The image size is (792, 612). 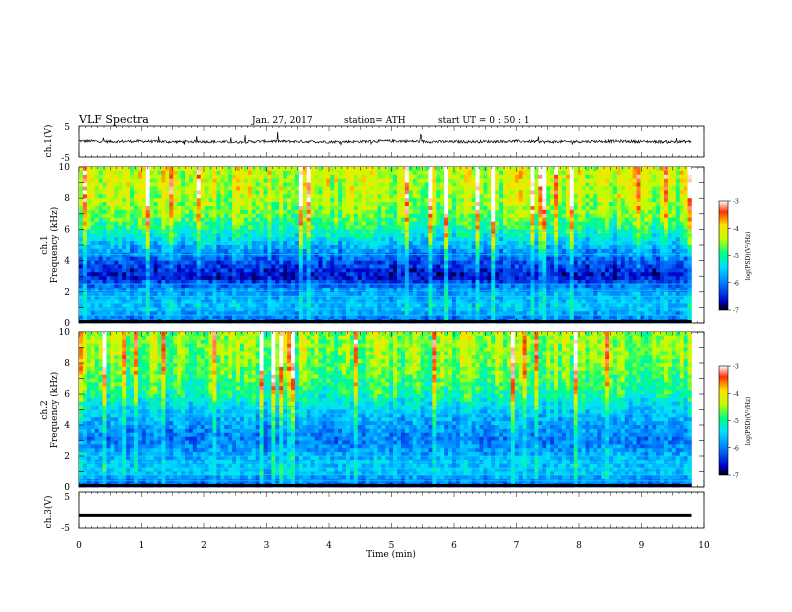 I want to click on start-time-label: start UT = 0 : 50 : 1, so click(x=484, y=121).